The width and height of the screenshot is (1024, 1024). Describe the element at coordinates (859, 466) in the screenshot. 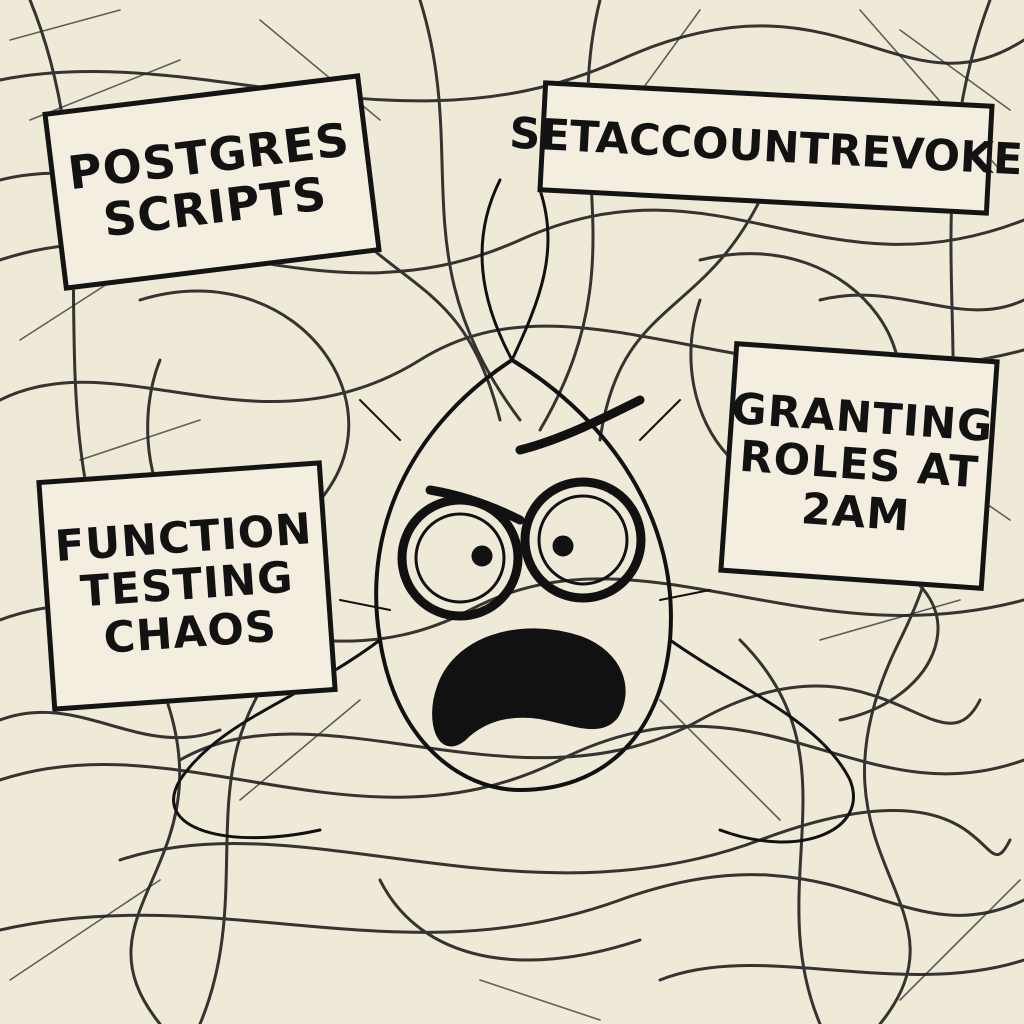

I see `sign-granting-roles: GRANTING ROLES AT 2AM` at that location.